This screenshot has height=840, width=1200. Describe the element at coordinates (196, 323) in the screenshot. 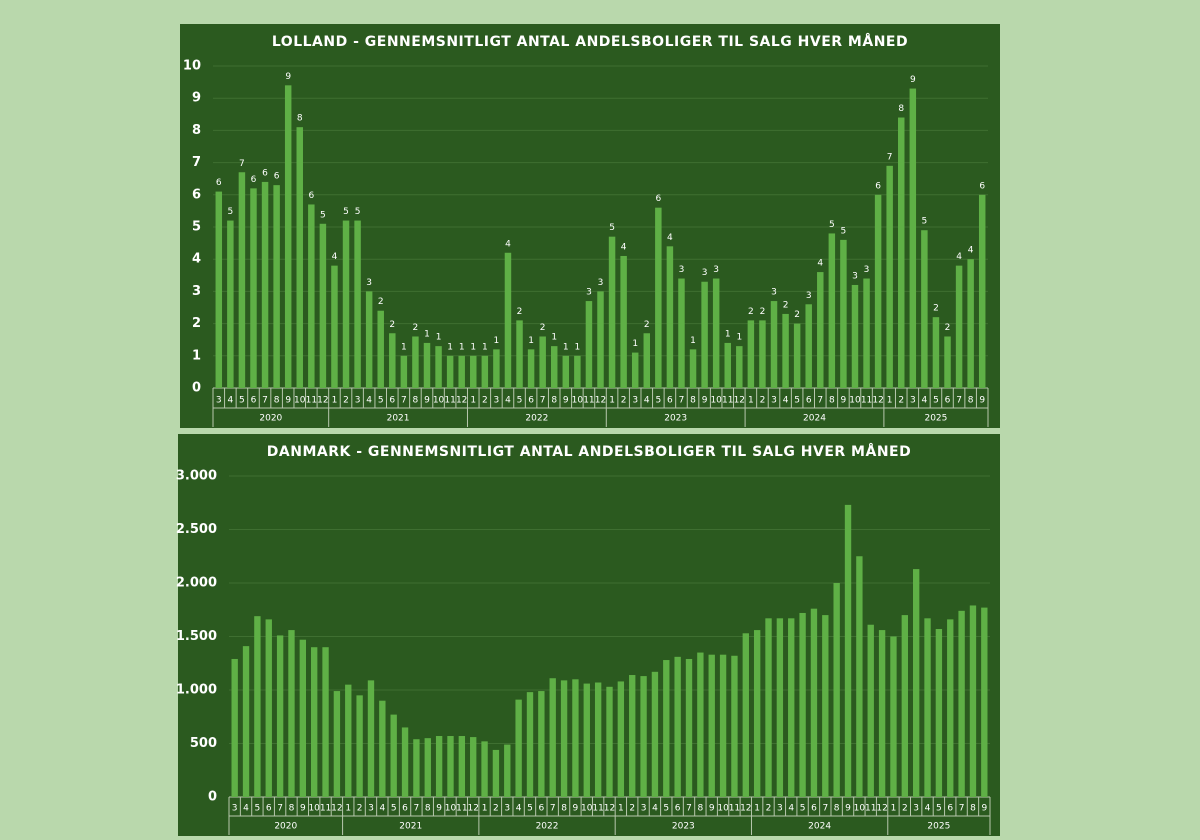

I see `y-tick-label: 2` at that location.